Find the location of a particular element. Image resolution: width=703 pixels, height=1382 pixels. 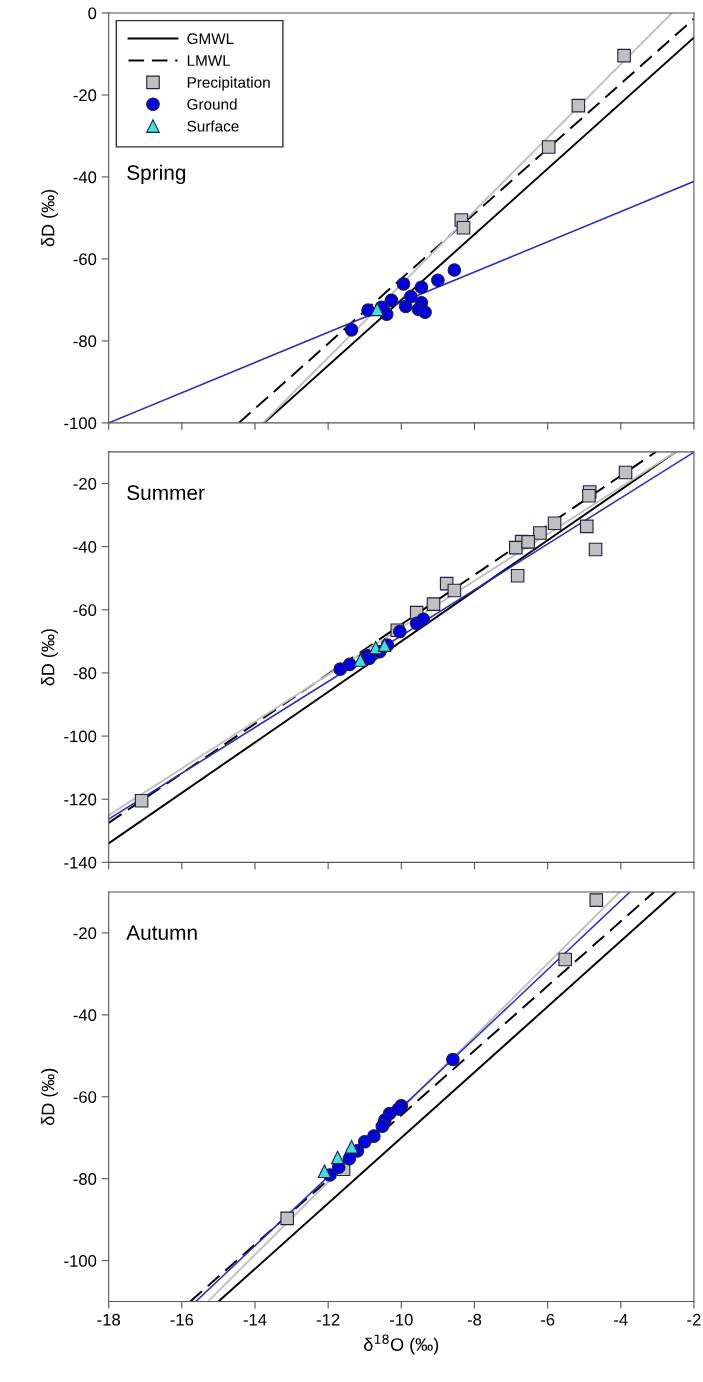

legend-label: LMWL is located at coordinates (209, 60).